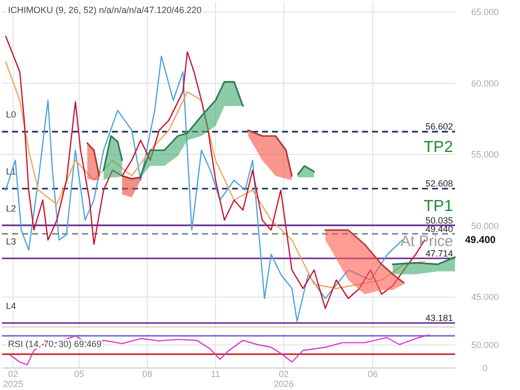 The height and width of the screenshot is (390, 520). I want to click on y-tick-label: 45.000, so click(485, 297).